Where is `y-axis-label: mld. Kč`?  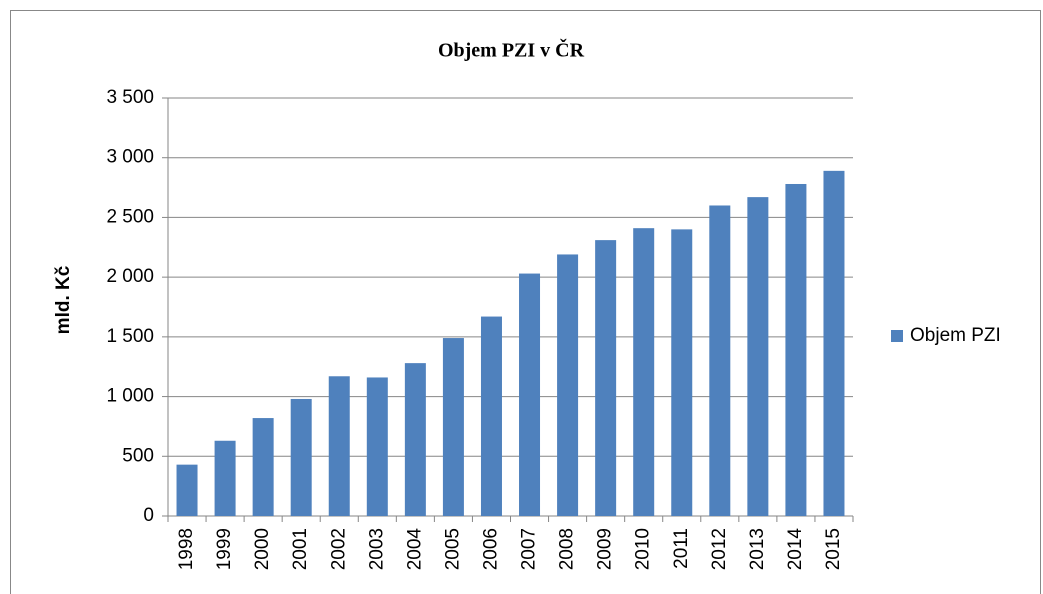 y-axis-label: mld. Kč is located at coordinates (63, 299).